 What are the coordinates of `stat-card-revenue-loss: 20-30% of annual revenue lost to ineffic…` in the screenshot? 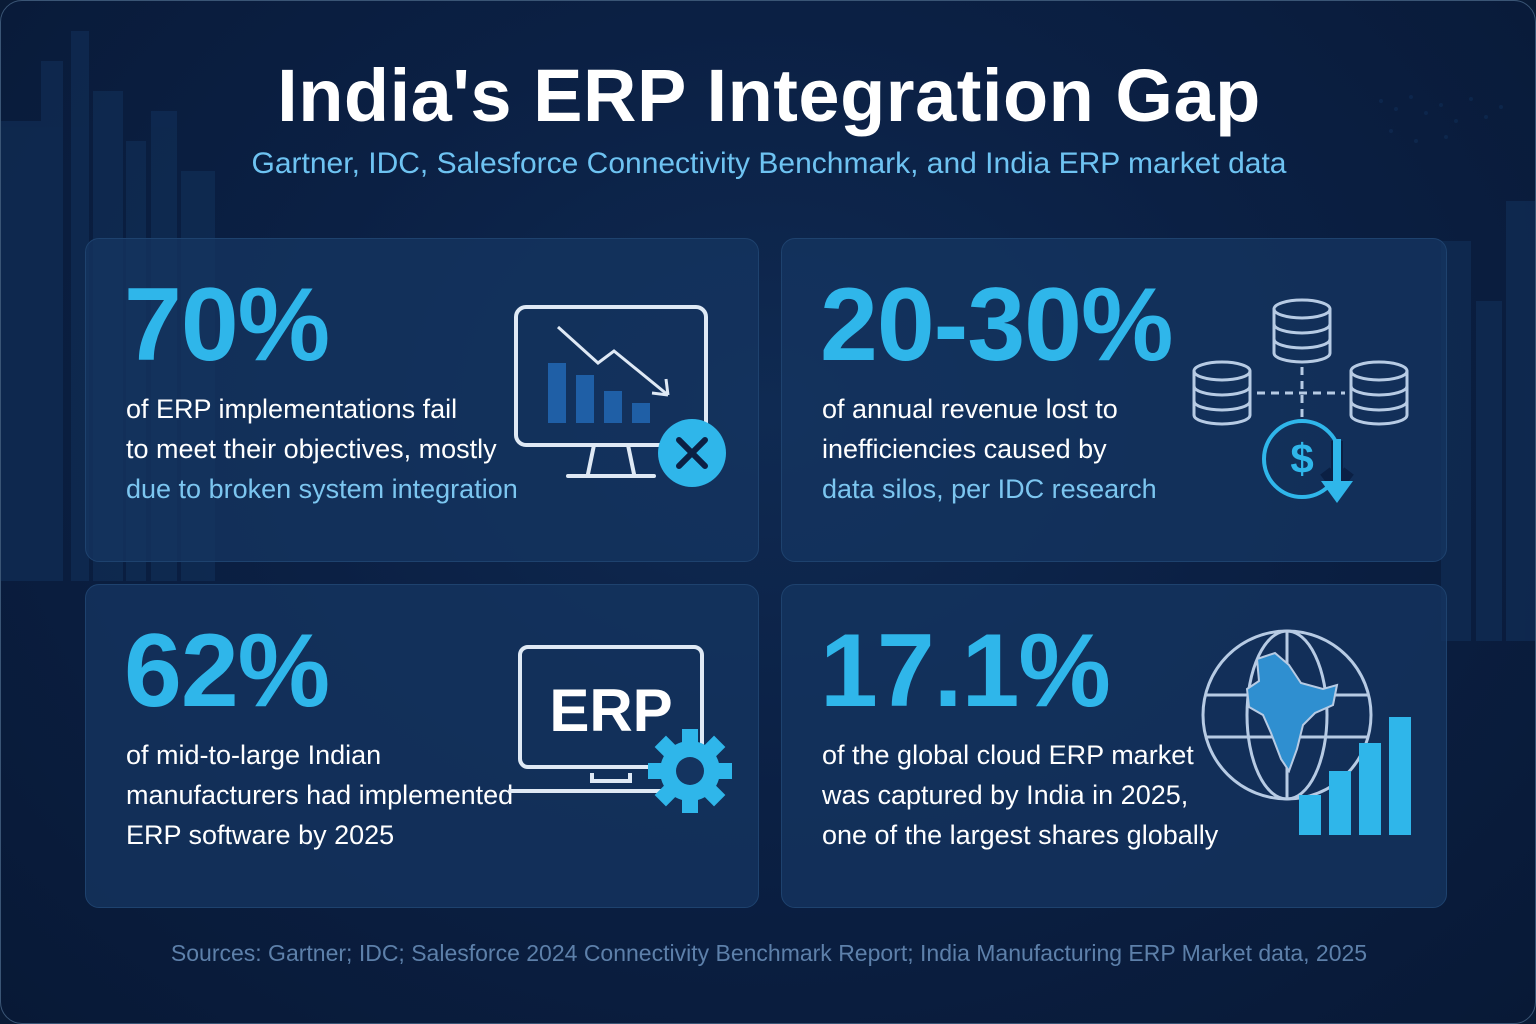 It's located at (1114, 400).